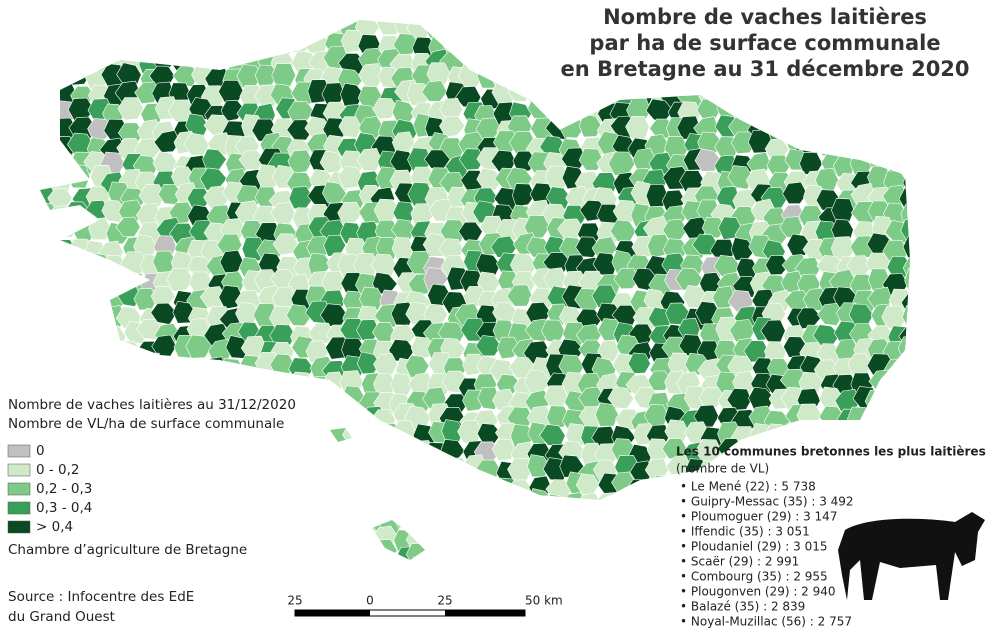  I want to click on scale-label: 50 km, so click(544, 601).